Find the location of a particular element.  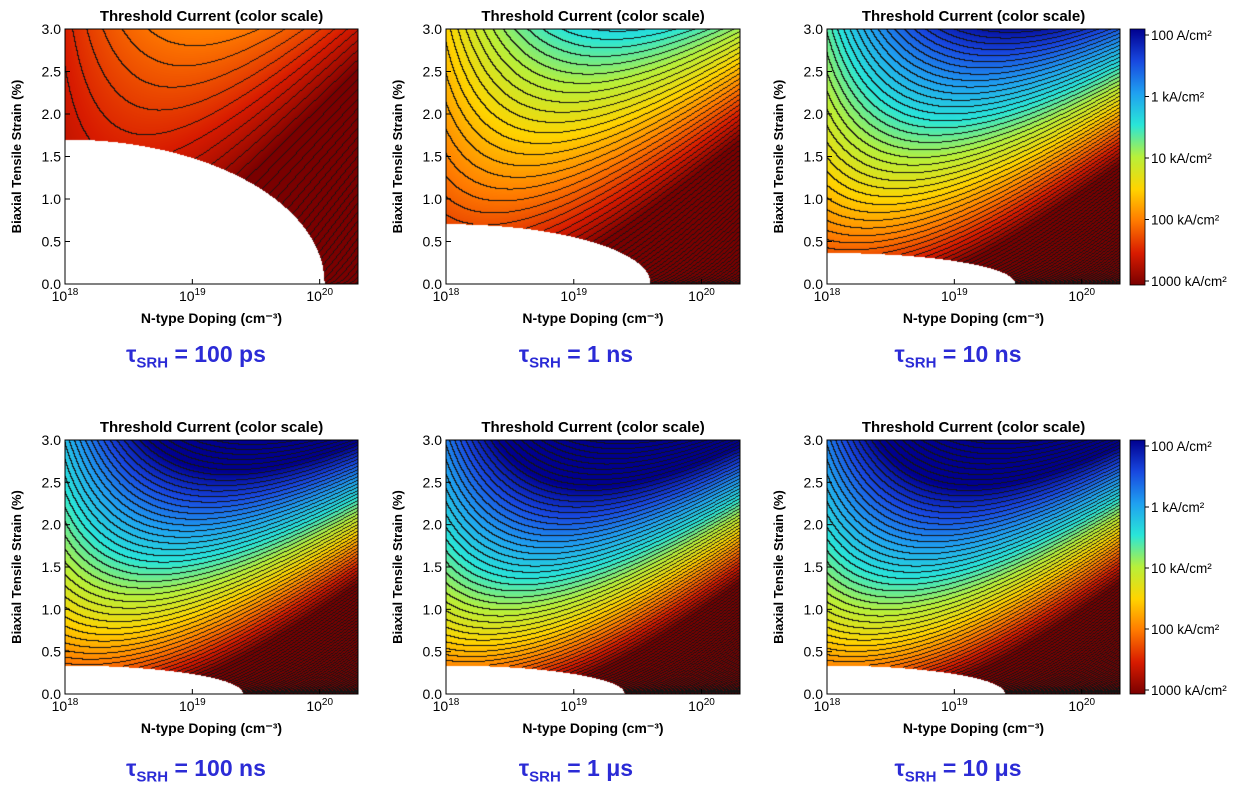

panel-label-3: τSRH = 10 ns is located at coordinates (958, 356).